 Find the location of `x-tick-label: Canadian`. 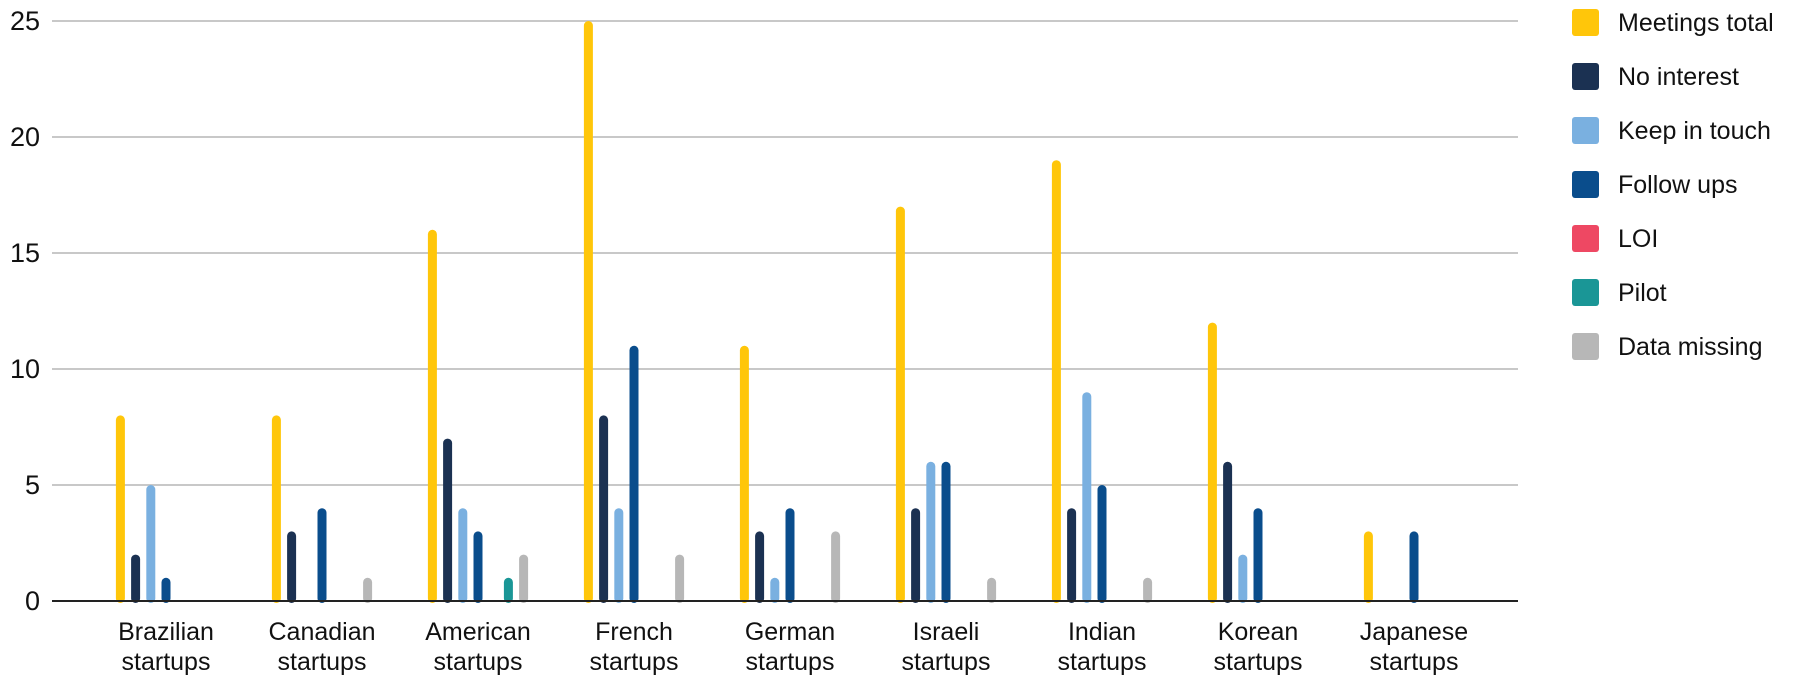

x-tick-label: Canadian is located at coordinates (321, 632).